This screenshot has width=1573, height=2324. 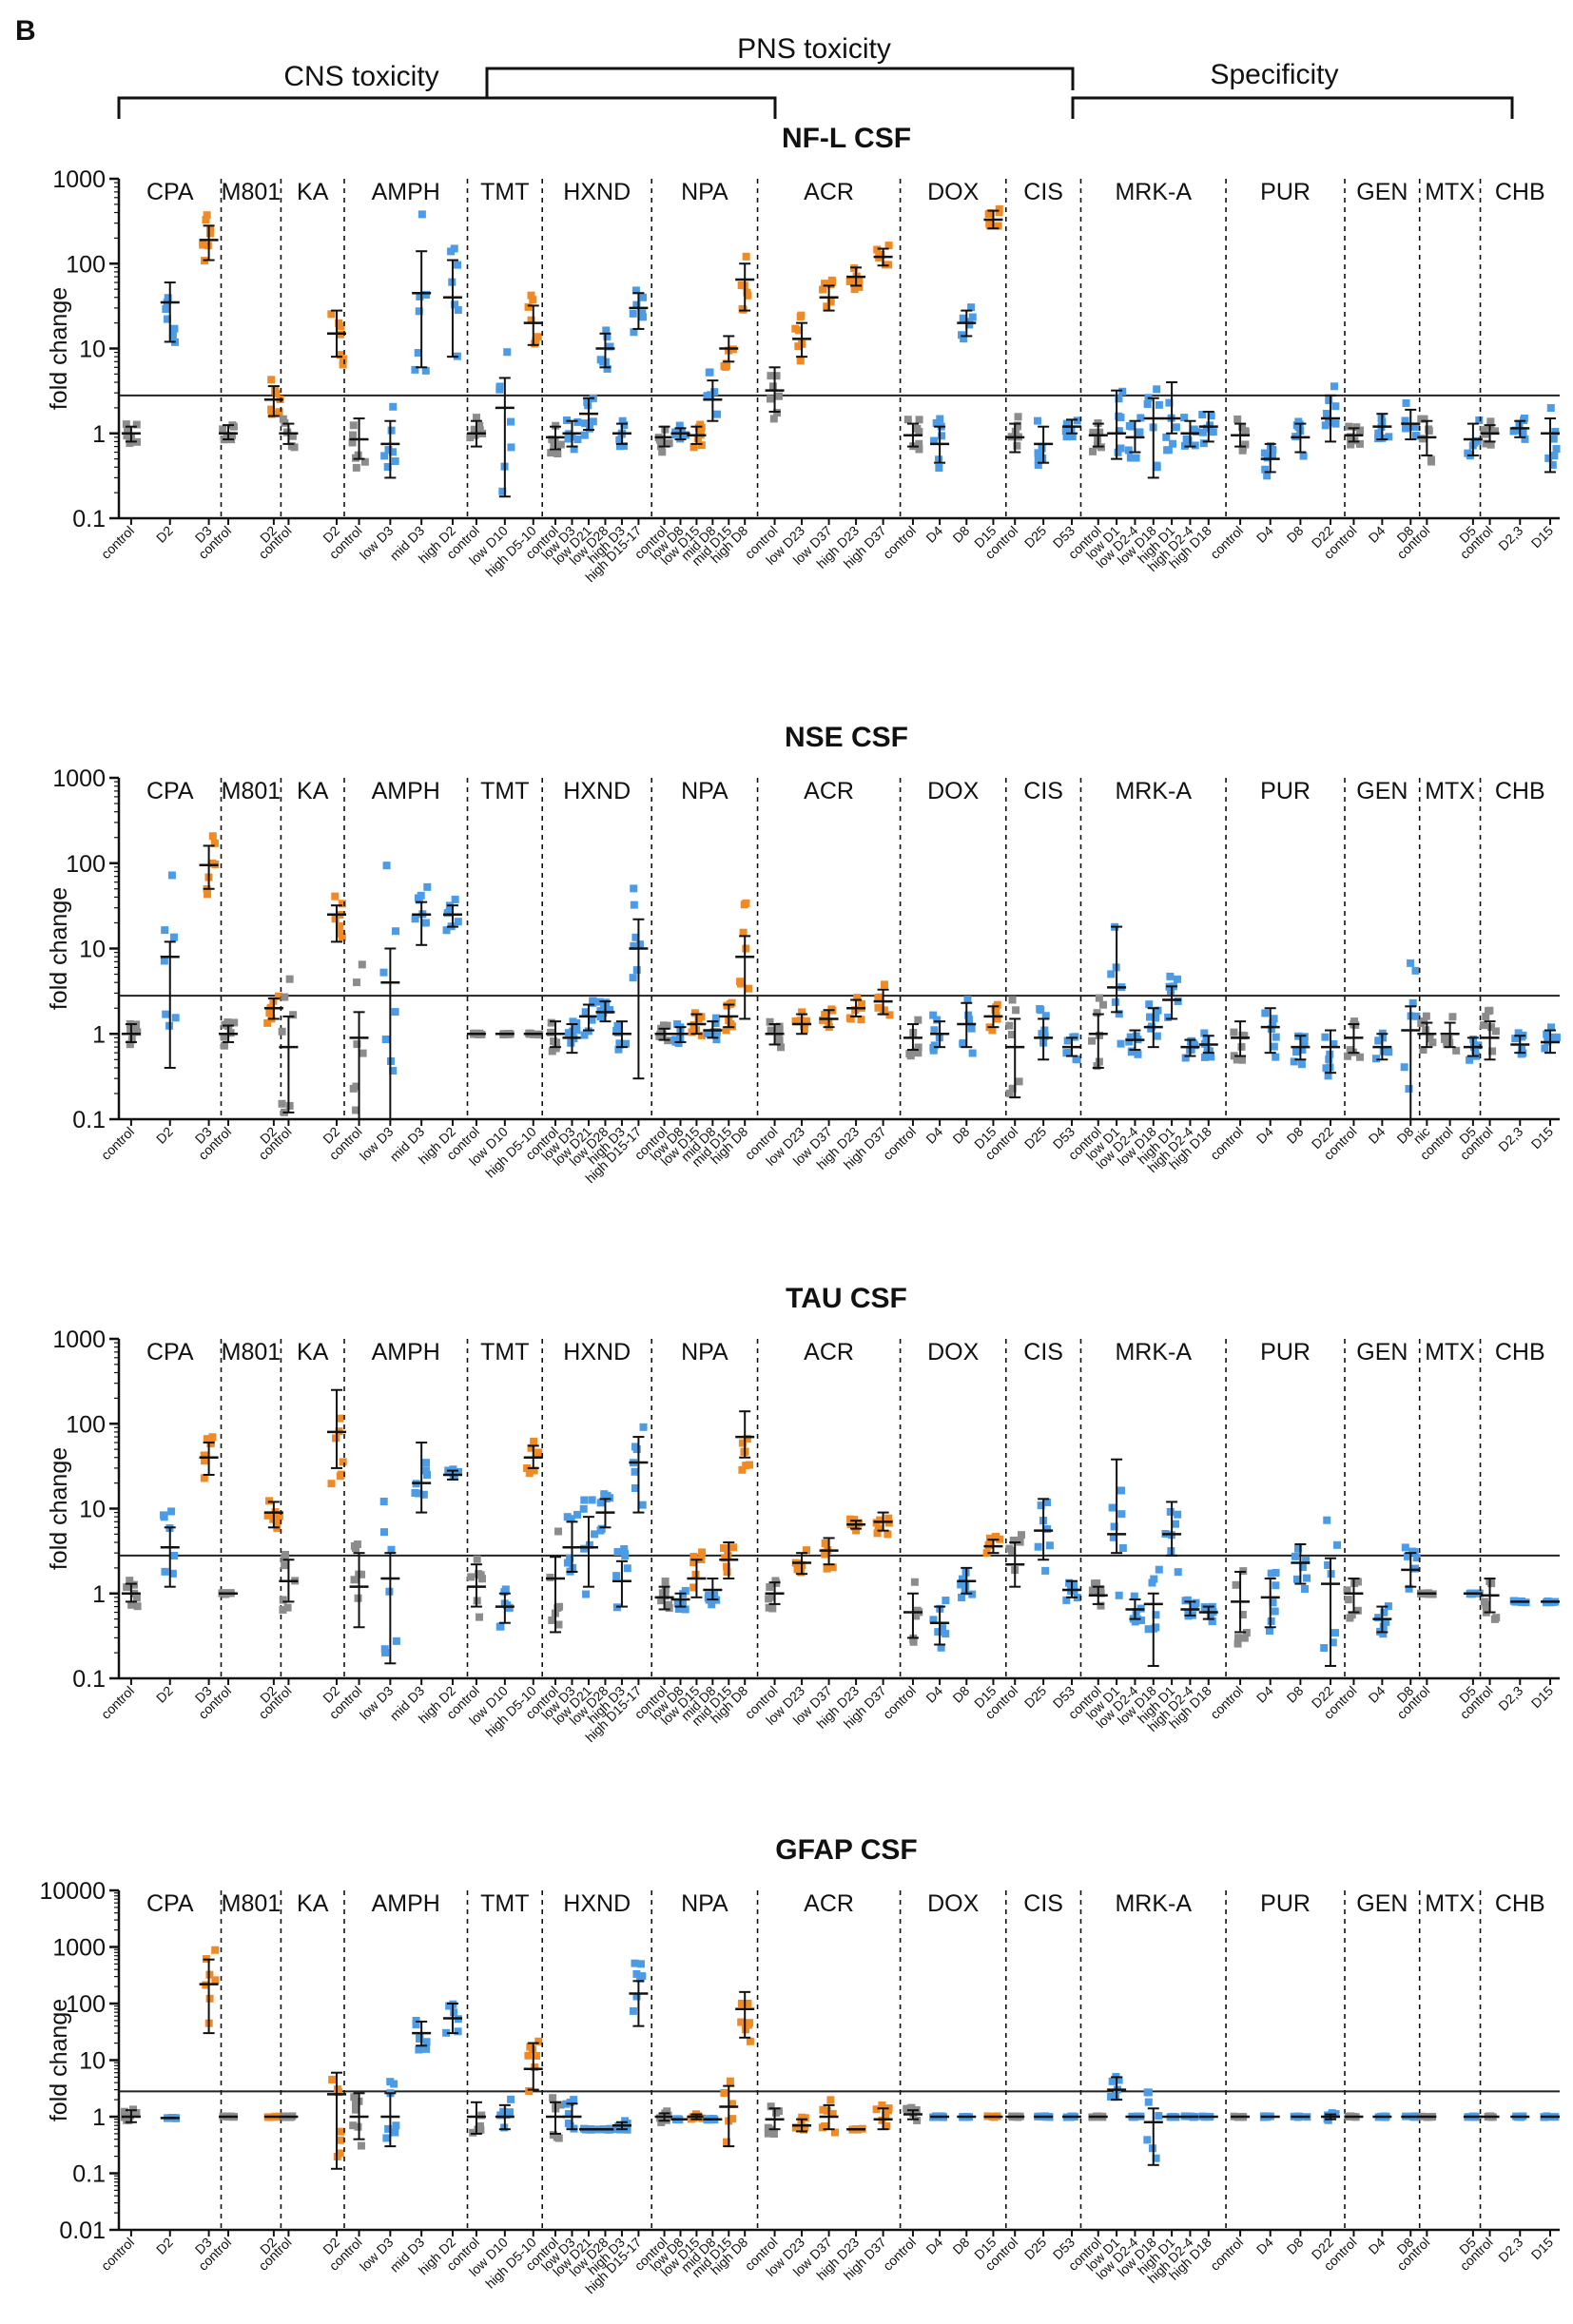 I want to click on pns-bracket, so click(x=780, y=82).